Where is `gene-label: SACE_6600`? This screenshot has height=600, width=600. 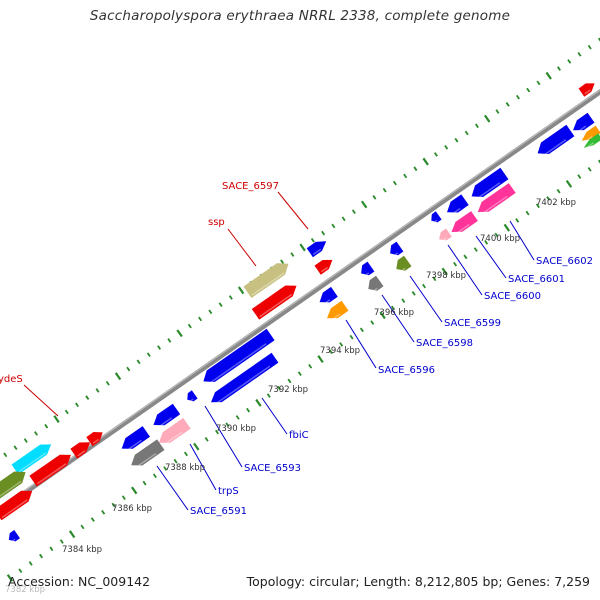 gene-label: SACE_6600 is located at coordinates (512, 296).